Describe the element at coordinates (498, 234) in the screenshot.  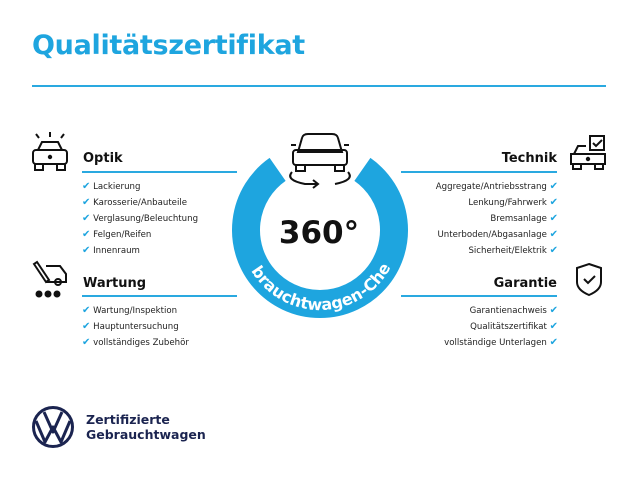
I see `list-item: Unterboden/Abgasanlage ✔` at that location.